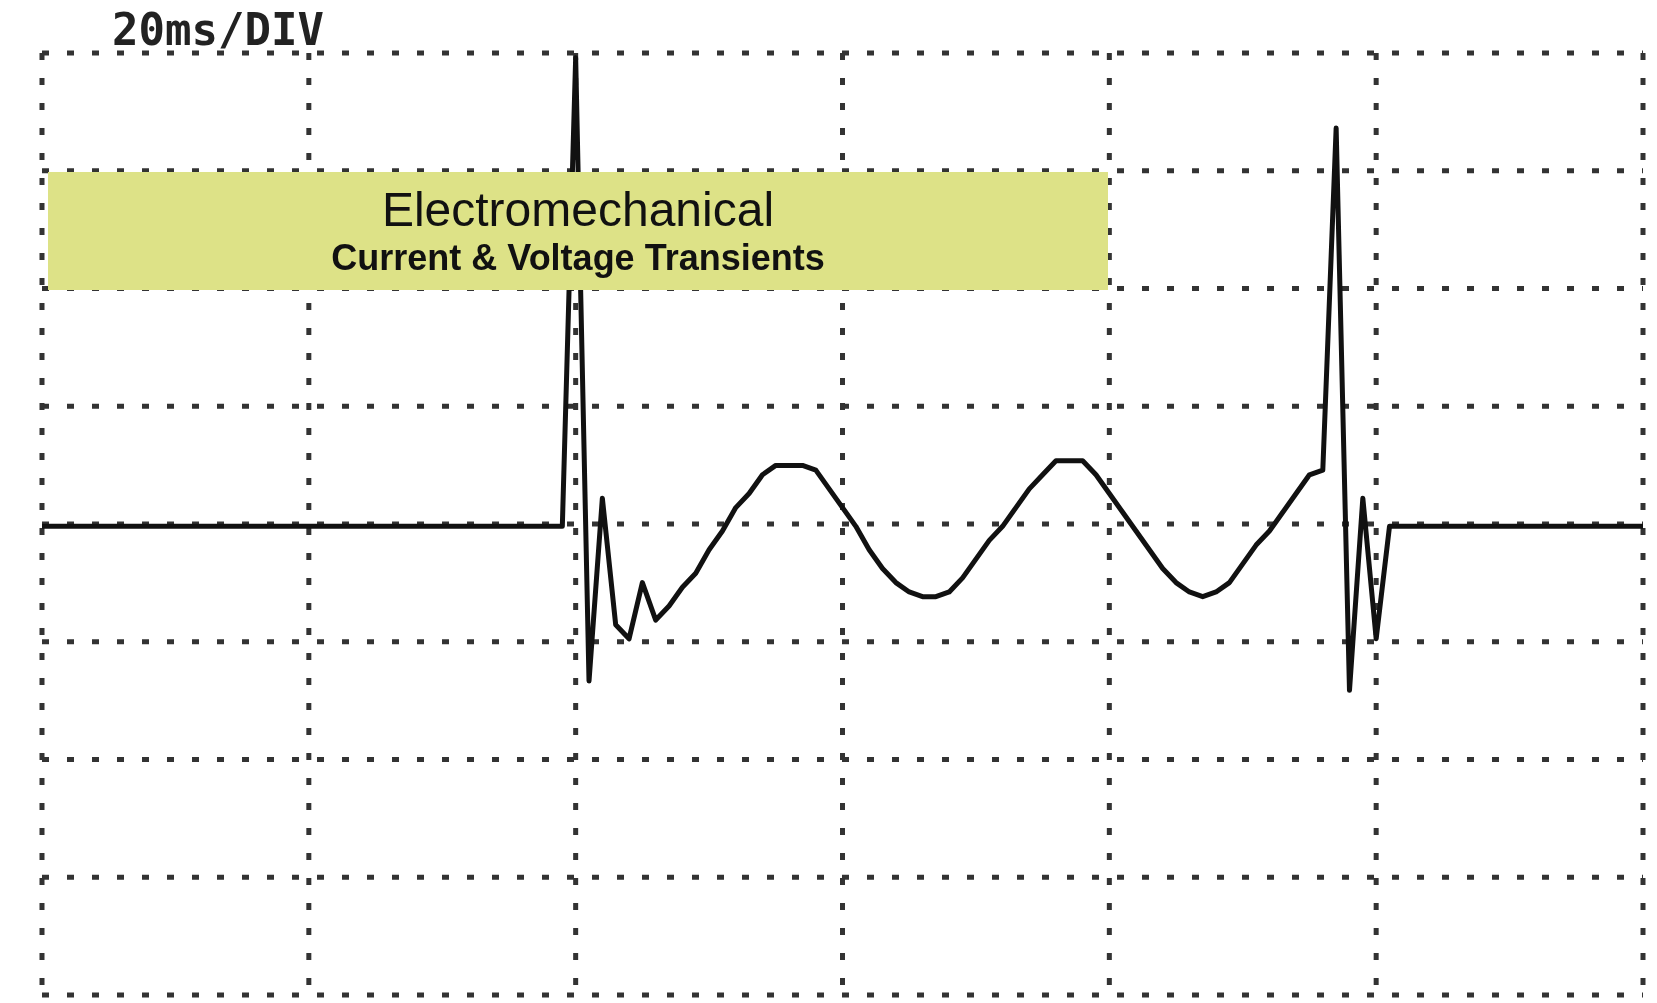 This screenshot has height=1003, width=1657. Describe the element at coordinates (578, 257) in the screenshot. I see `annotation: Current & Voltage Transients` at that location.